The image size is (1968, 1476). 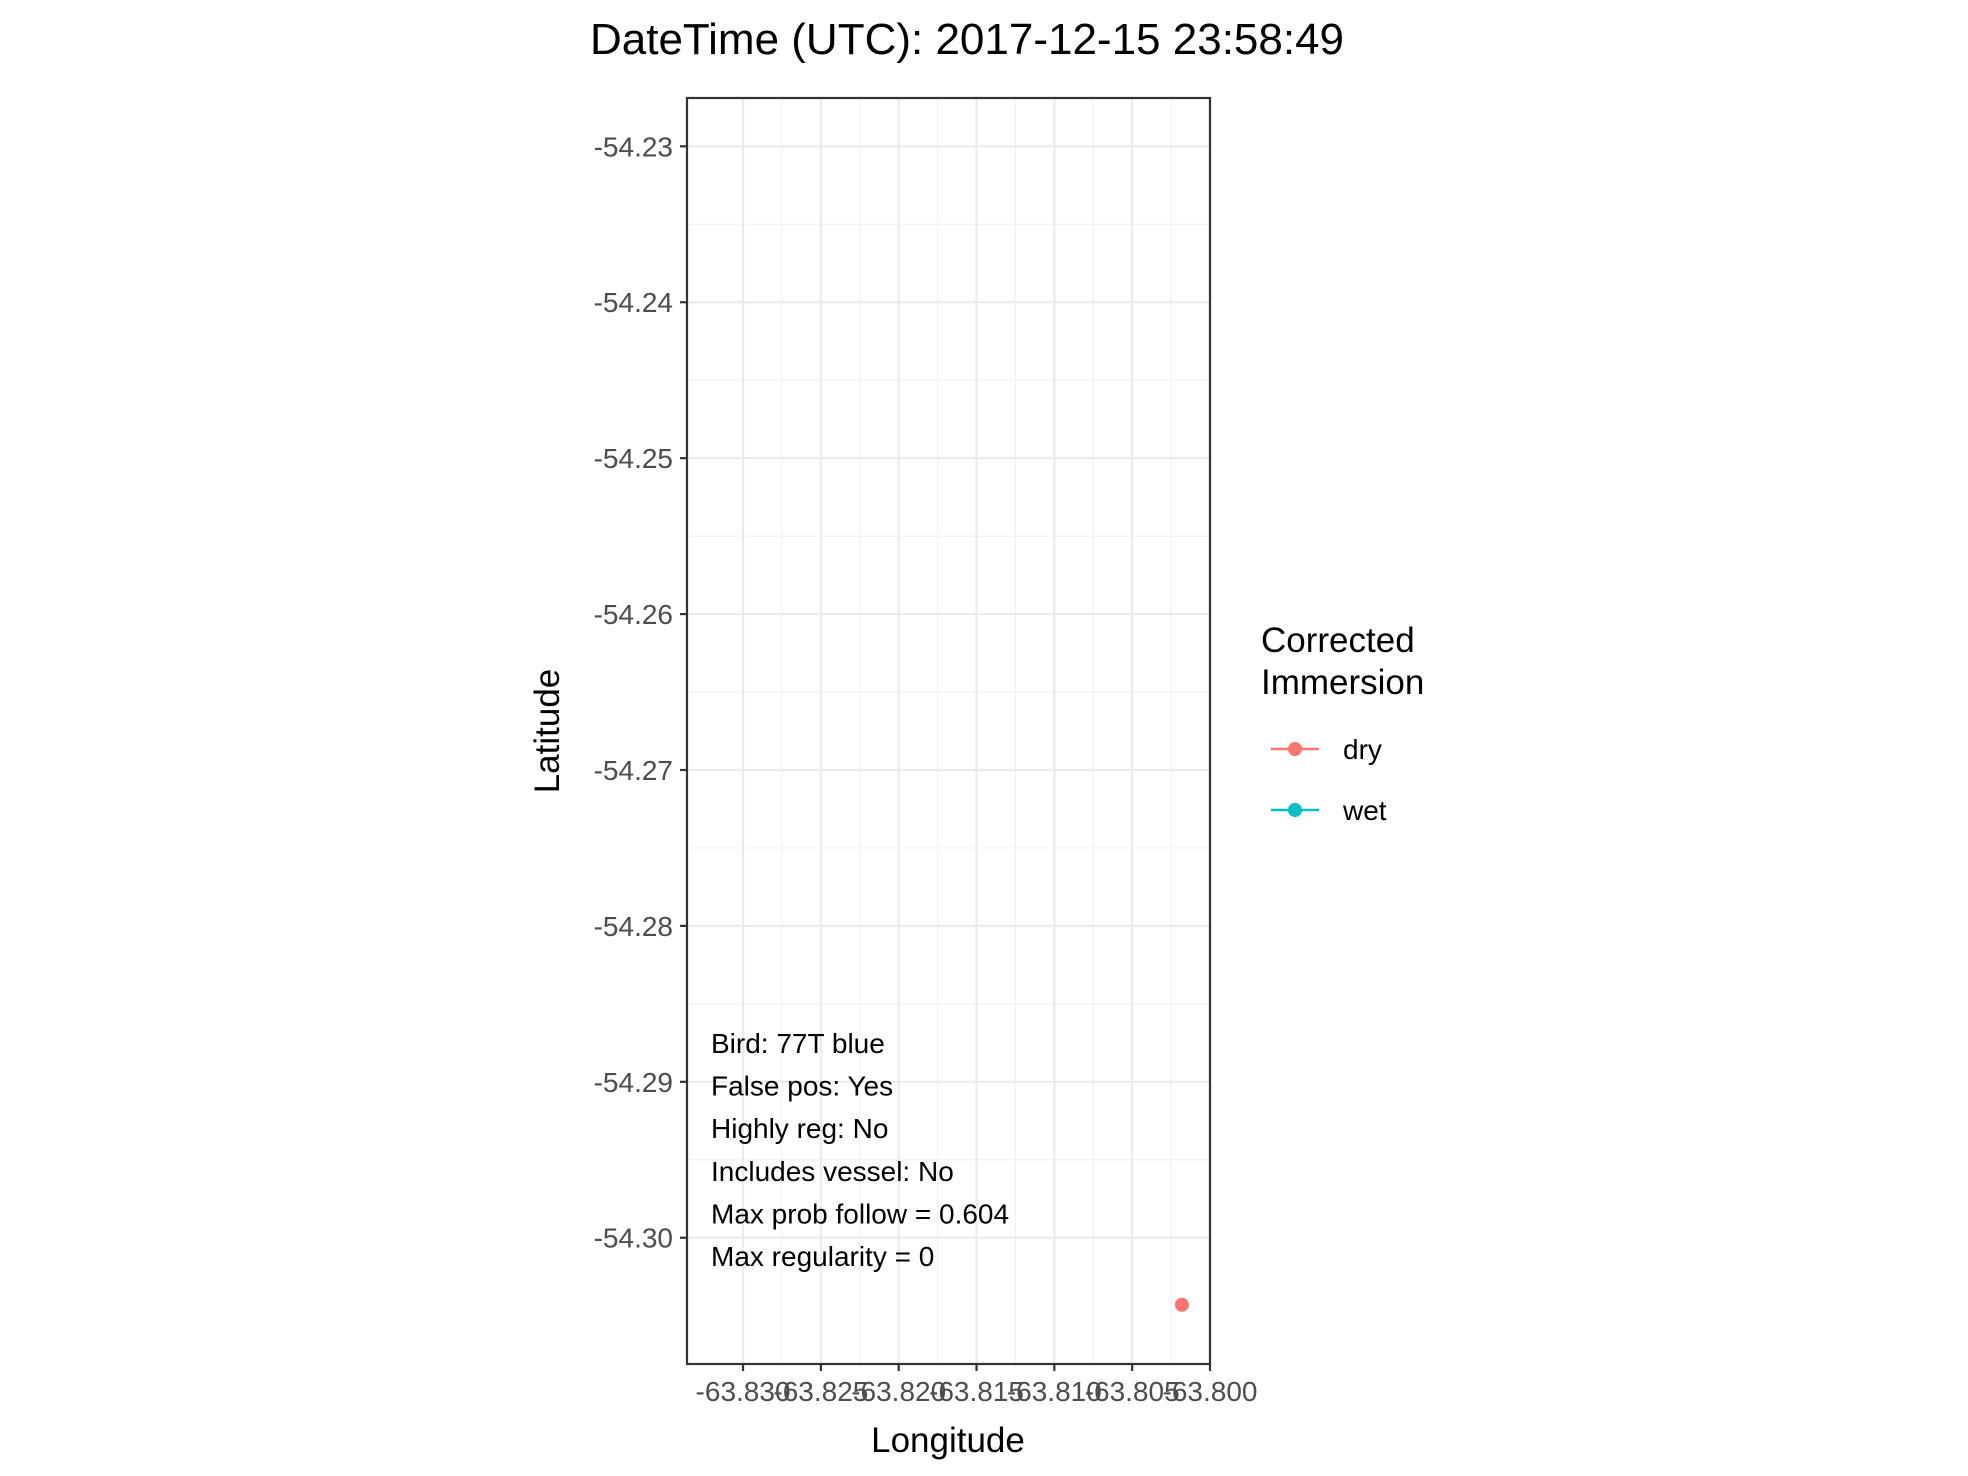 What do you see at coordinates (633, 302) in the screenshot?
I see `y-tick-label: -54.24` at bounding box center [633, 302].